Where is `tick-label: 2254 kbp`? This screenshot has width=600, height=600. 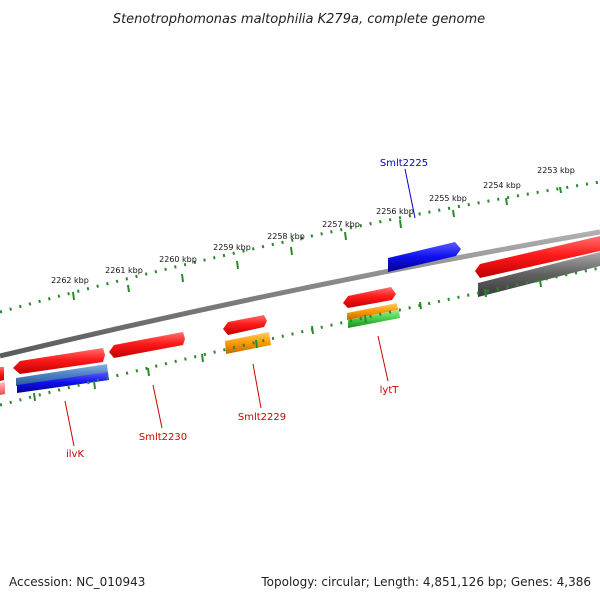
tick-label: 2254 kbp is located at coordinates (502, 185).